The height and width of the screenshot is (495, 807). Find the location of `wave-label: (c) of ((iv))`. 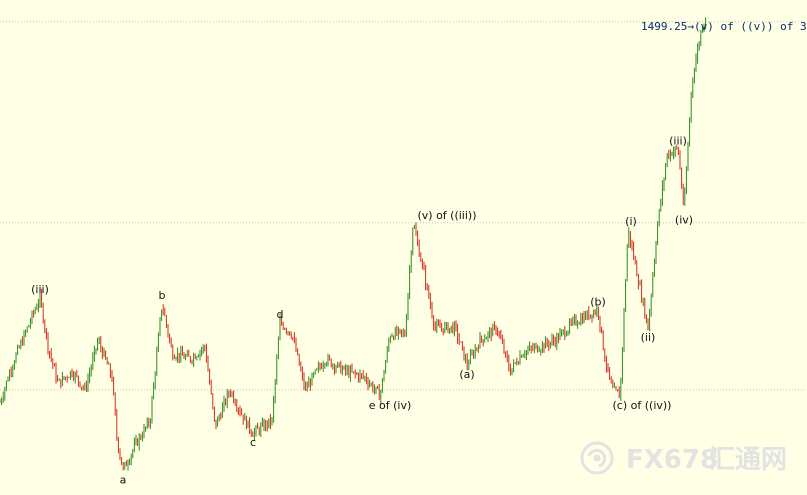

wave-label: (c) of ((iv)) is located at coordinates (642, 405).